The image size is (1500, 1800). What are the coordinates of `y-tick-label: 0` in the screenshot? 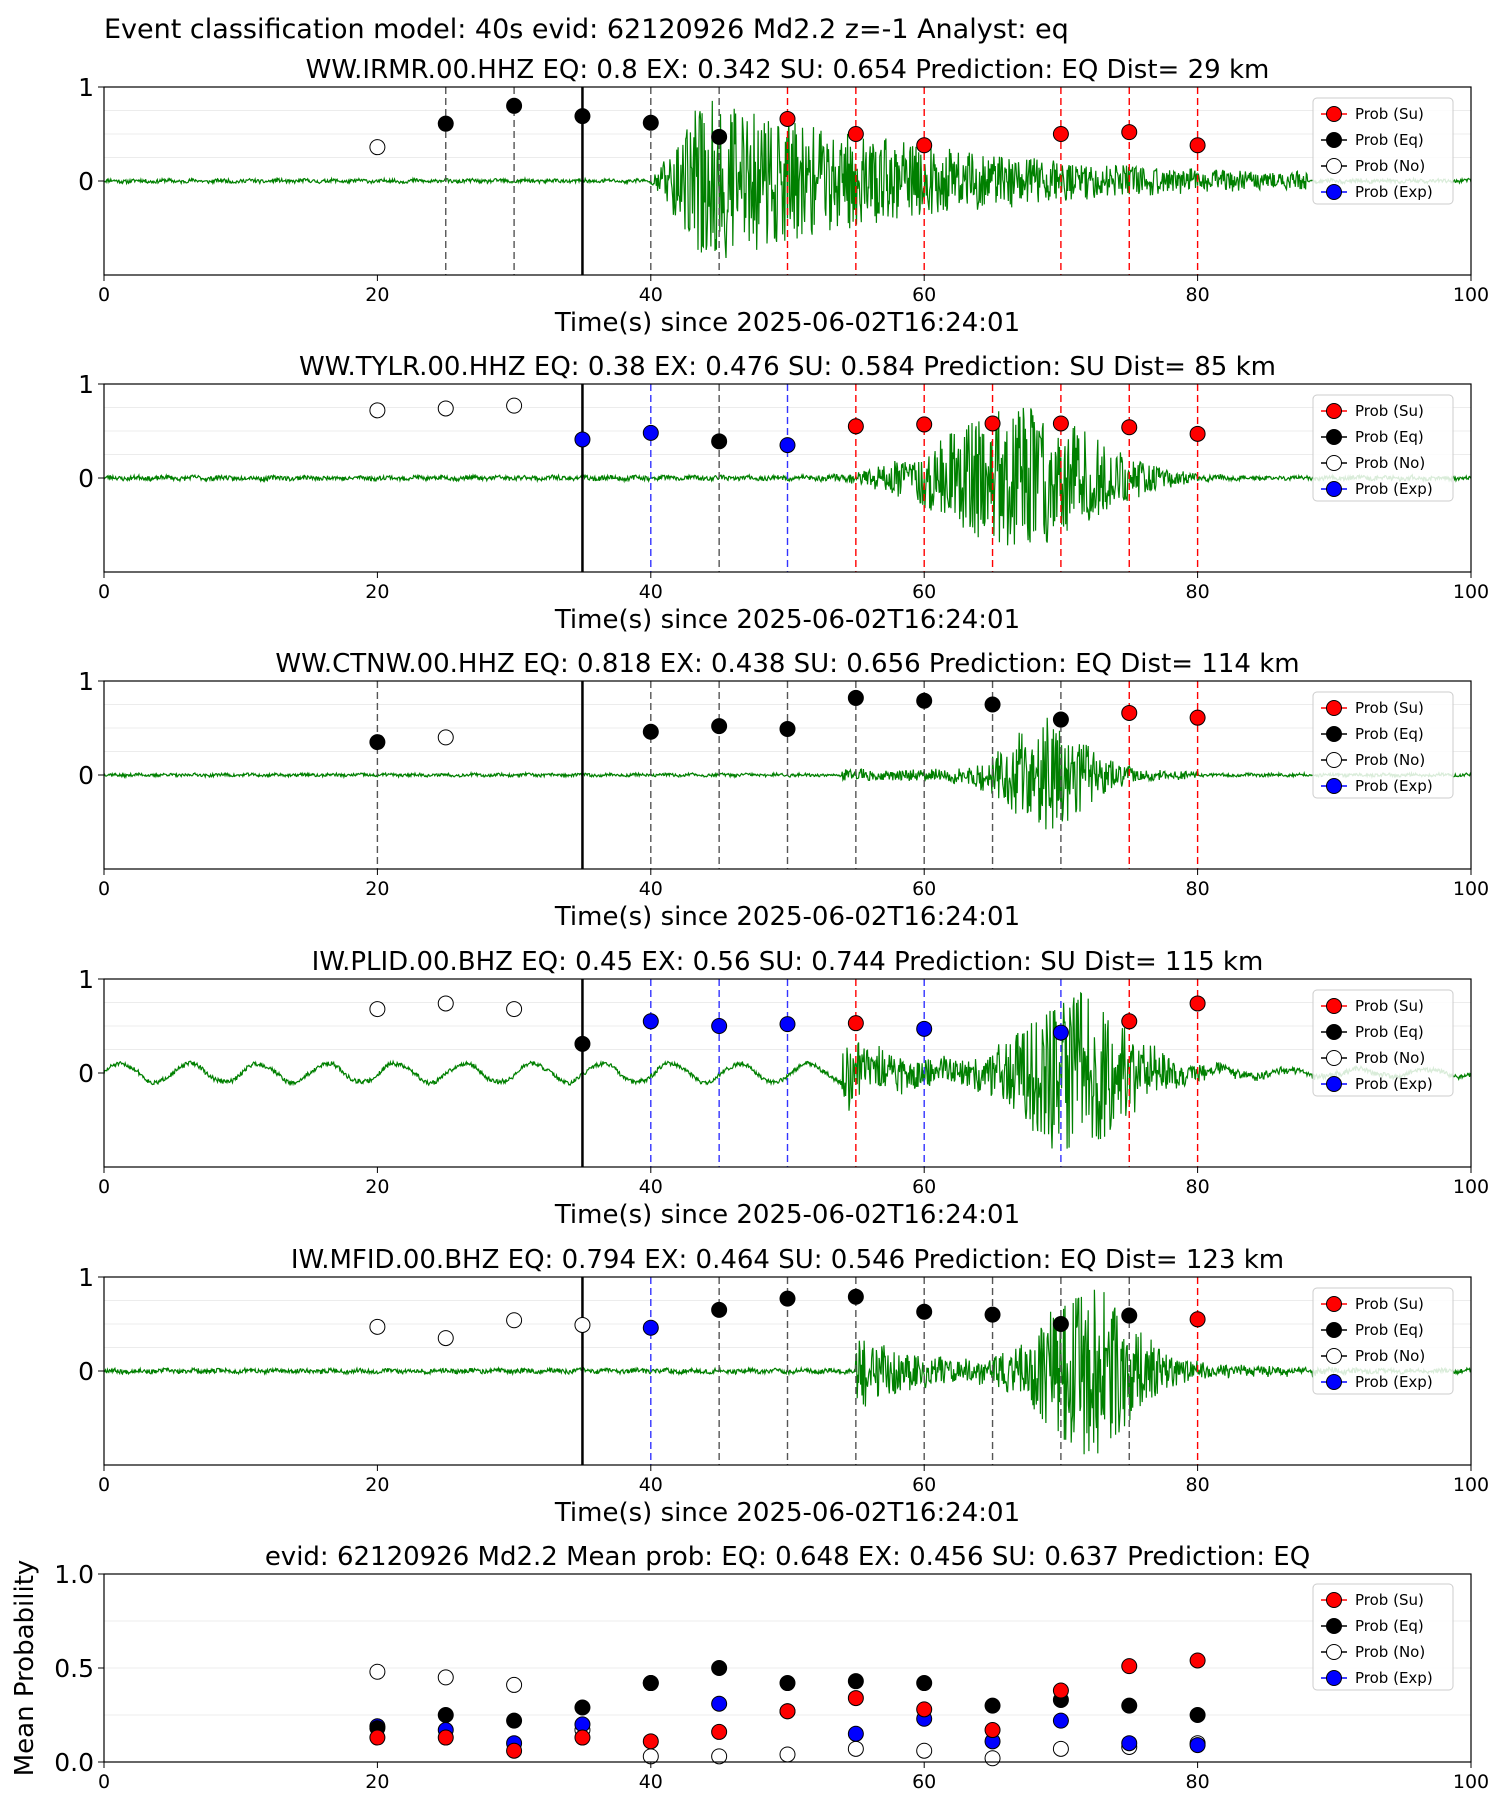 It's located at (86, 1371).